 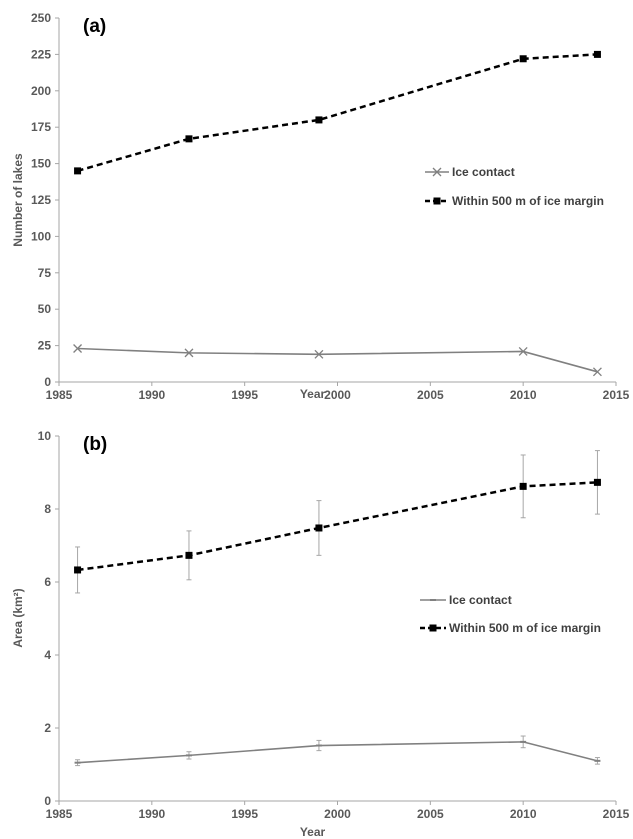 I want to click on panel-a-y-tick-label: 150, so click(x=41, y=164).